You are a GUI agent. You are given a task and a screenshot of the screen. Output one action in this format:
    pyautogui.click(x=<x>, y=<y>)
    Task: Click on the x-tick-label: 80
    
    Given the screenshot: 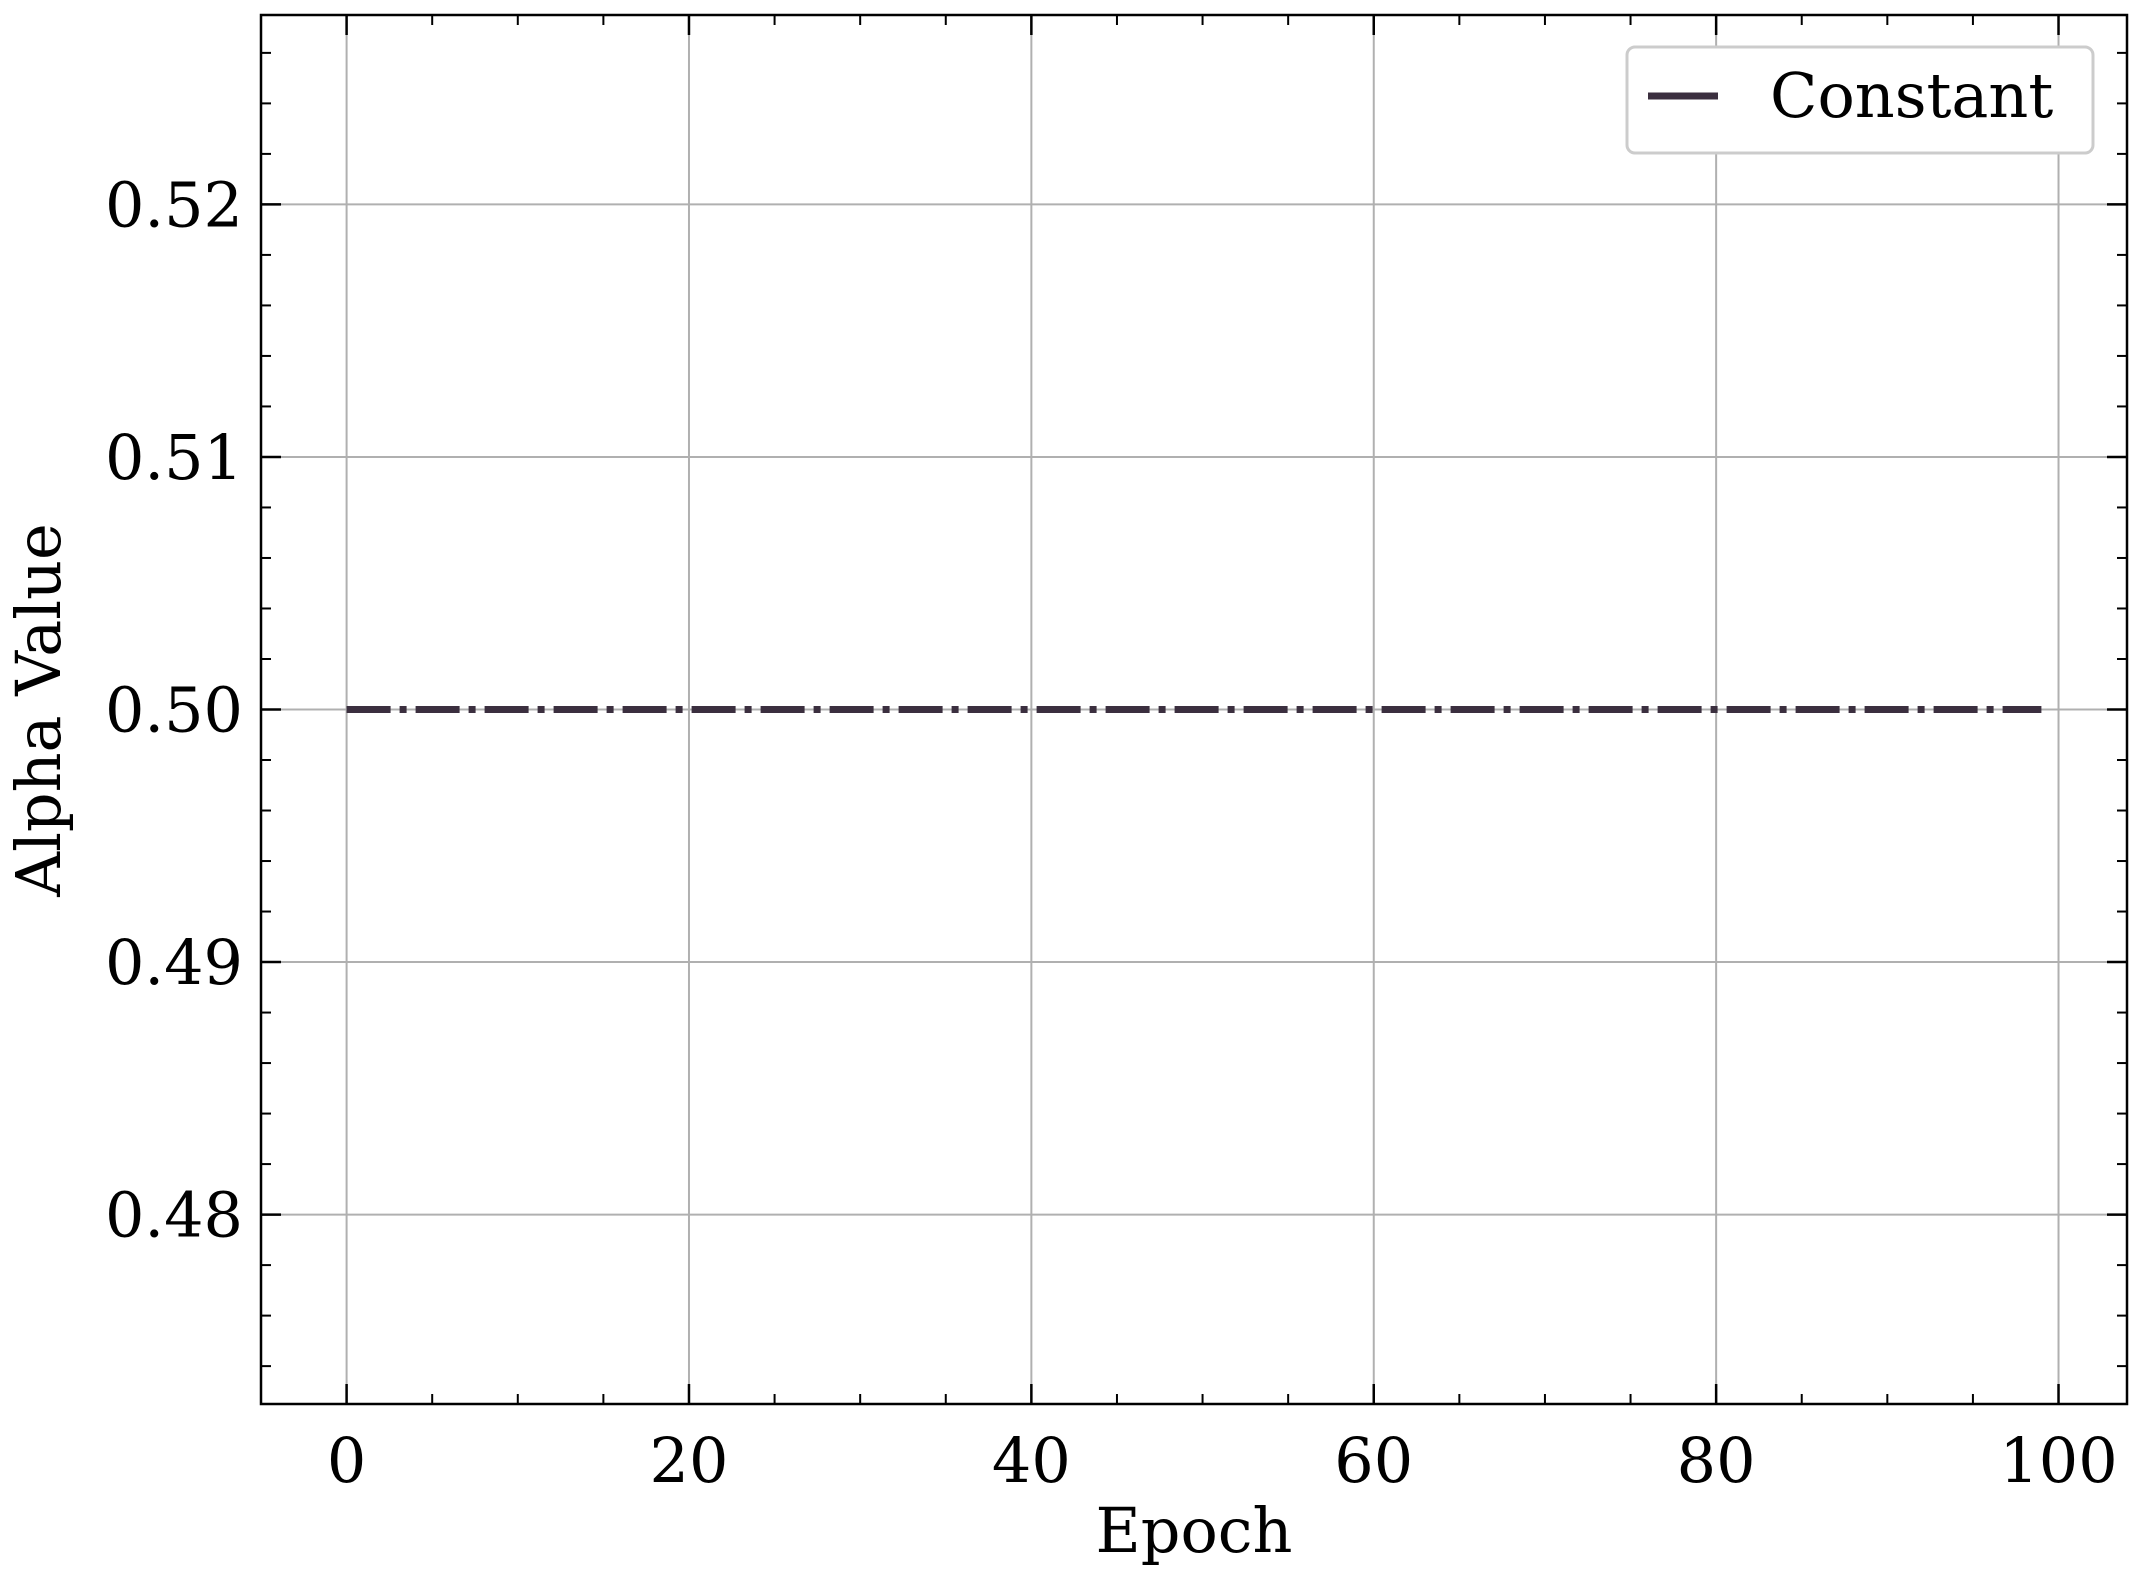 What is the action you would take?
    pyautogui.click(x=1716, y=1460)
    